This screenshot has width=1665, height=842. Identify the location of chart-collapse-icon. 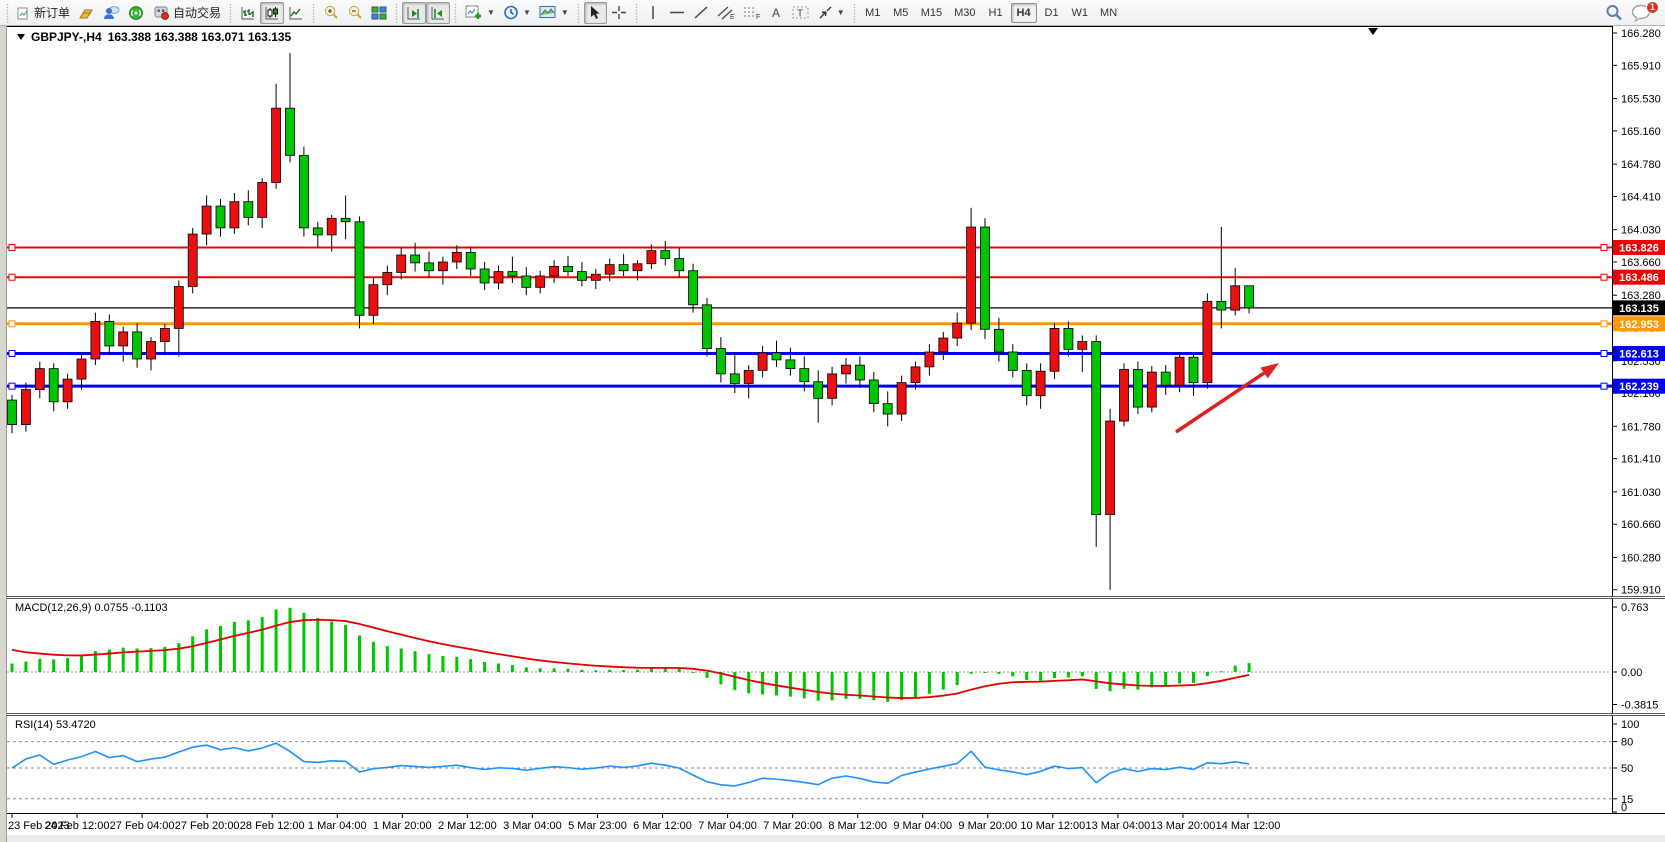
(21, 37).